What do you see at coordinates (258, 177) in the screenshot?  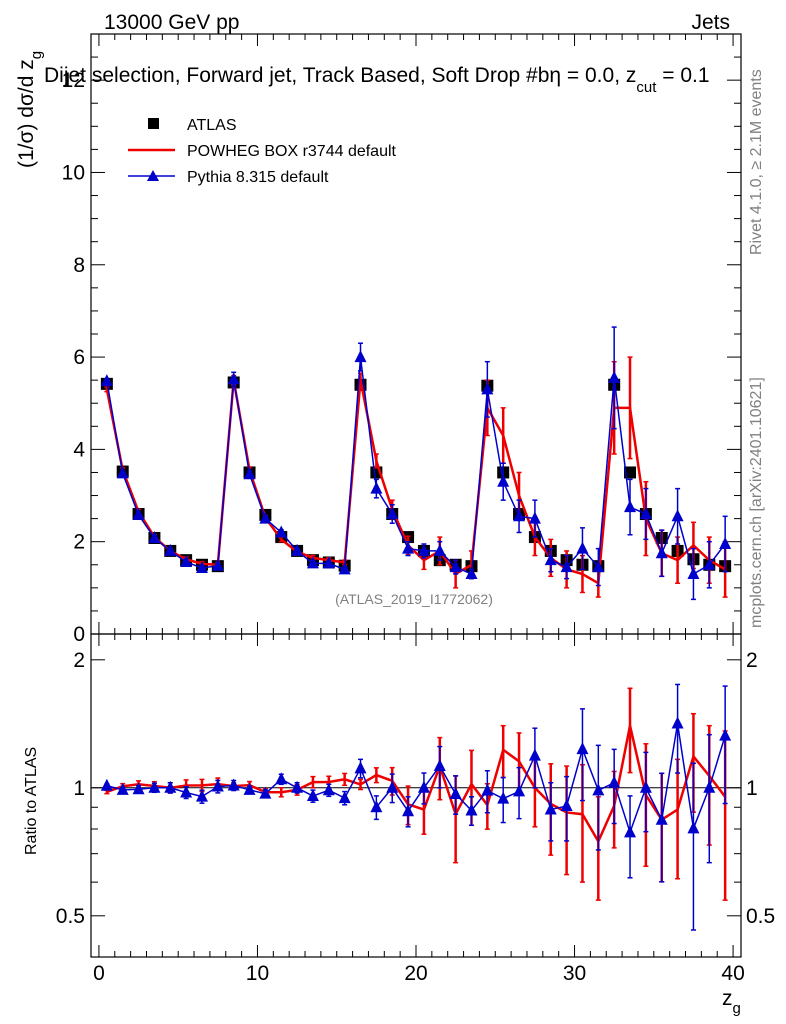 I see `legend-pythia-label: Pythia 8.315 default` at bounding box center [258, 177].